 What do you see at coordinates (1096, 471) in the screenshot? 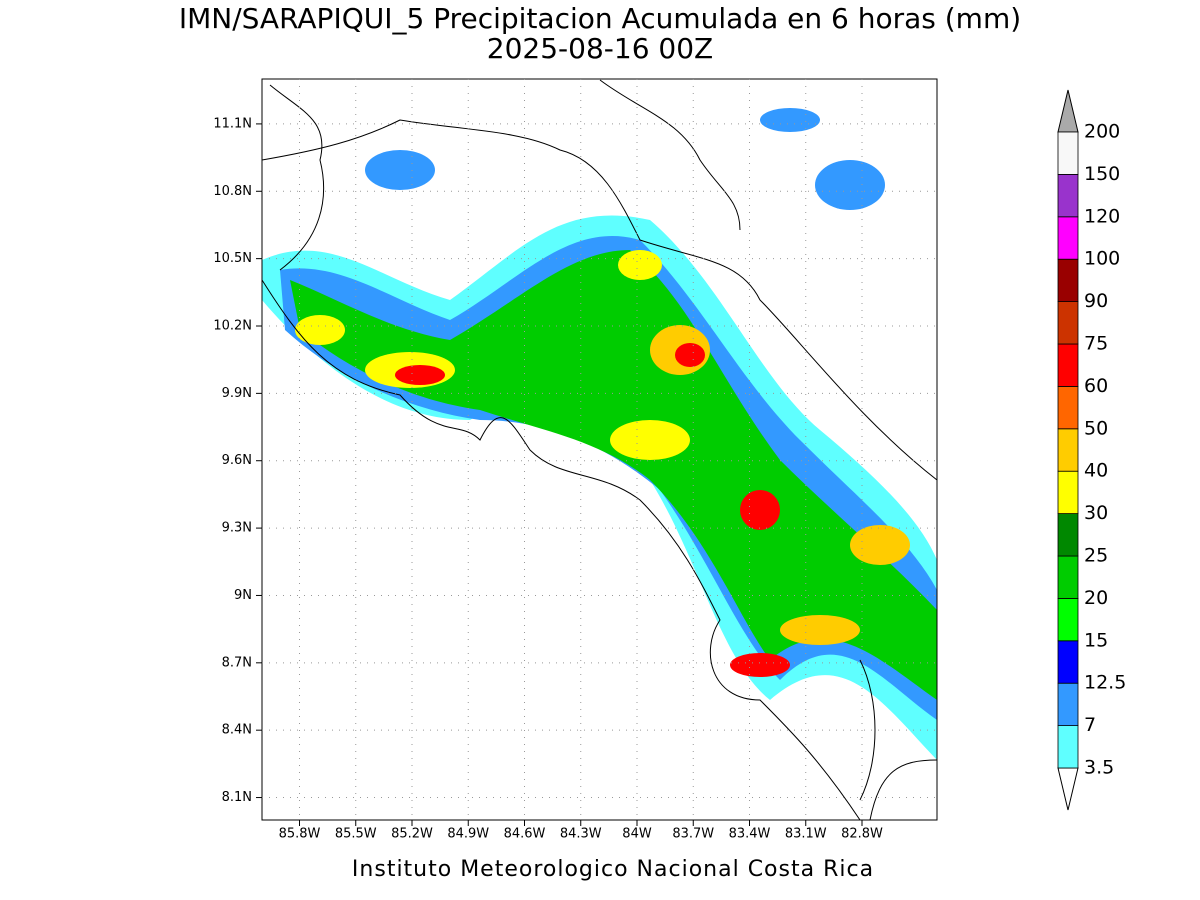
I see `colorbar-label: 40` at bounding box center [1096, 471].